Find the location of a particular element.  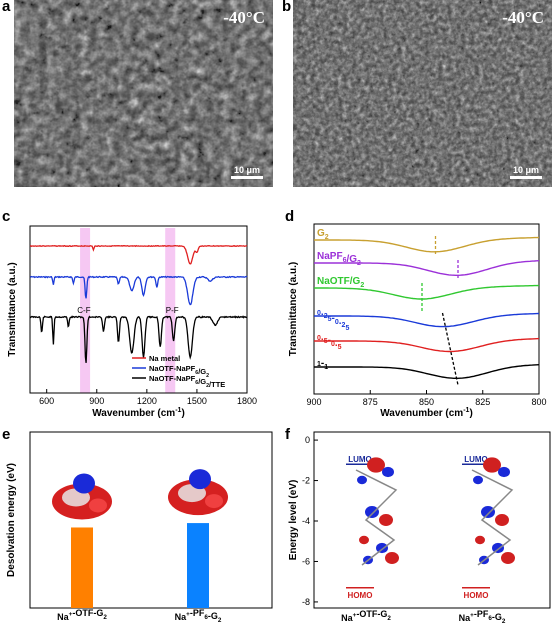

y-tick-label: -8 is located at coordinates (306, 602).